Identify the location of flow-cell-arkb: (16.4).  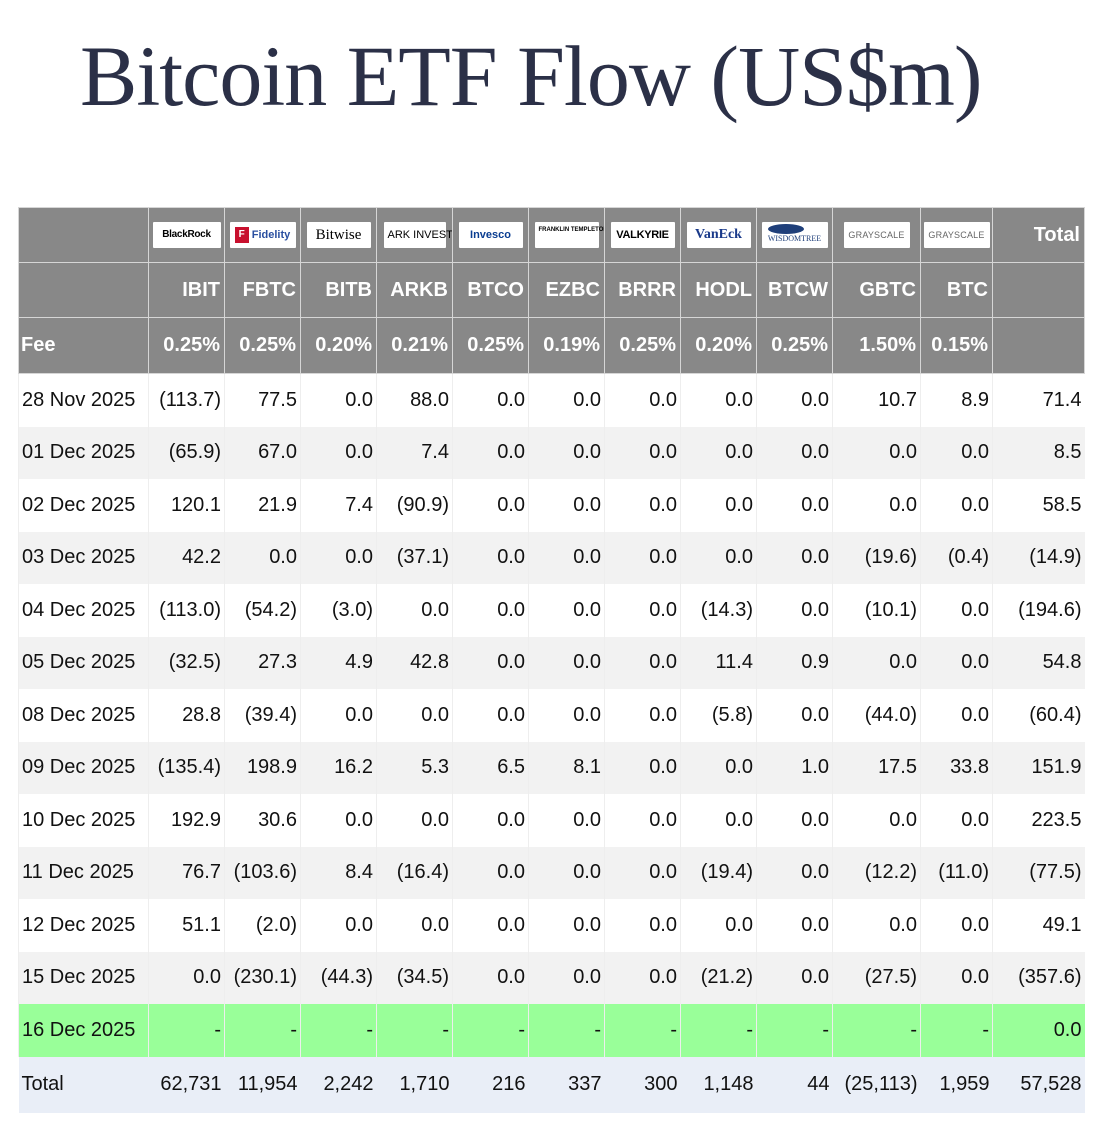
(414, 872).